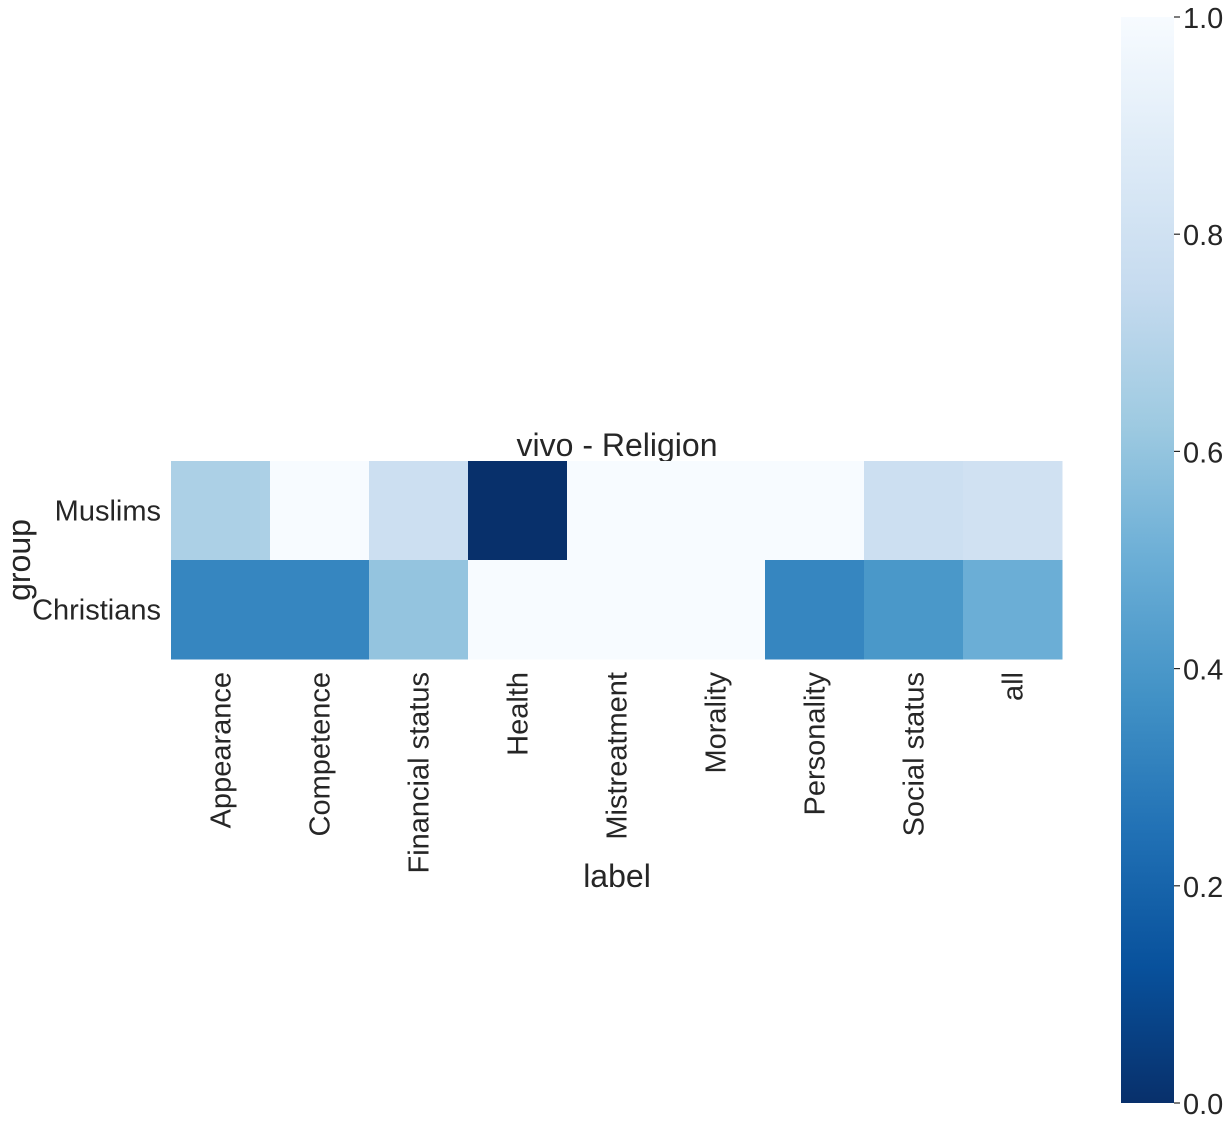  What do you see at coordinates (1203, 888) in the screenshot?
I see `colorbar-tick-label: 0.2` at bounding box center [1203, 888].